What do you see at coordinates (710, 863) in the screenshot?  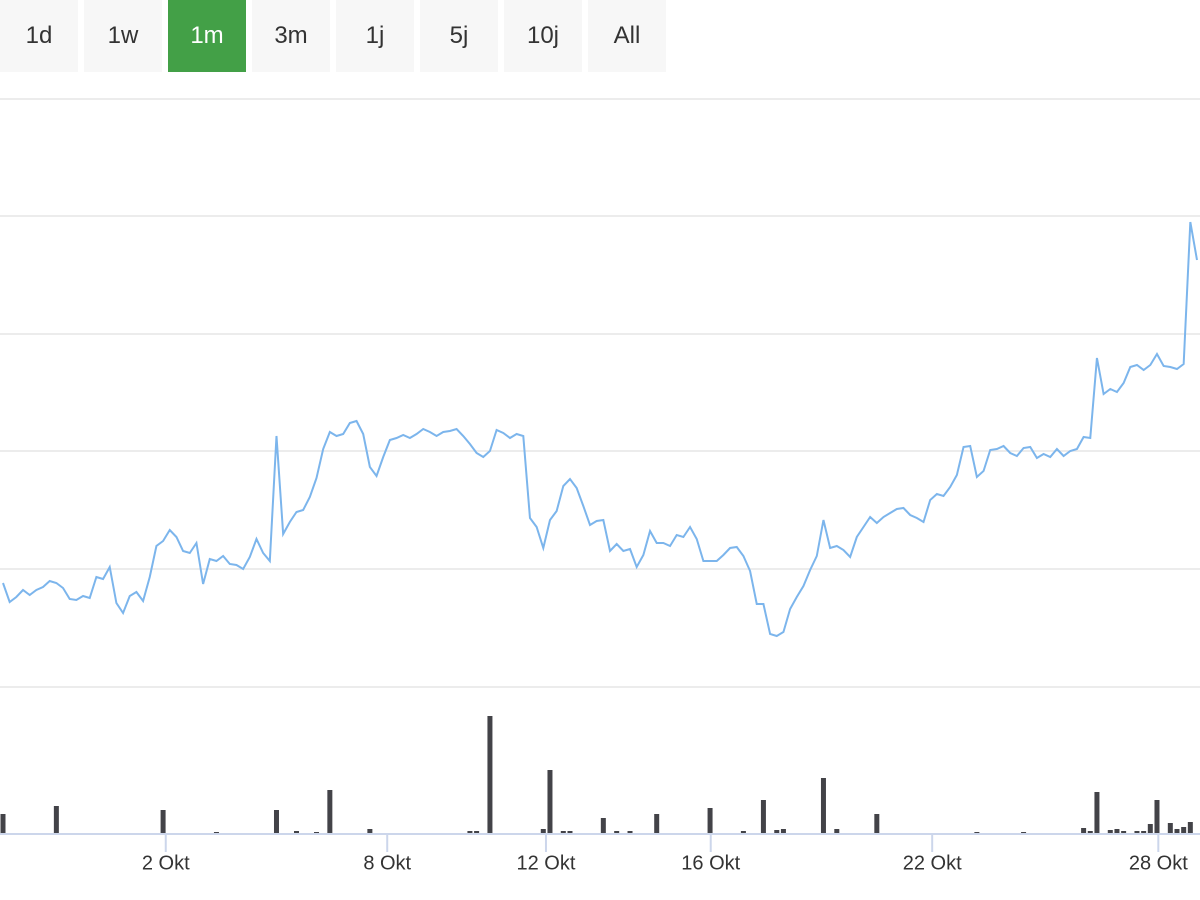 I see `x-tick-label: 16 Okt` at bounding box center [710, 863].